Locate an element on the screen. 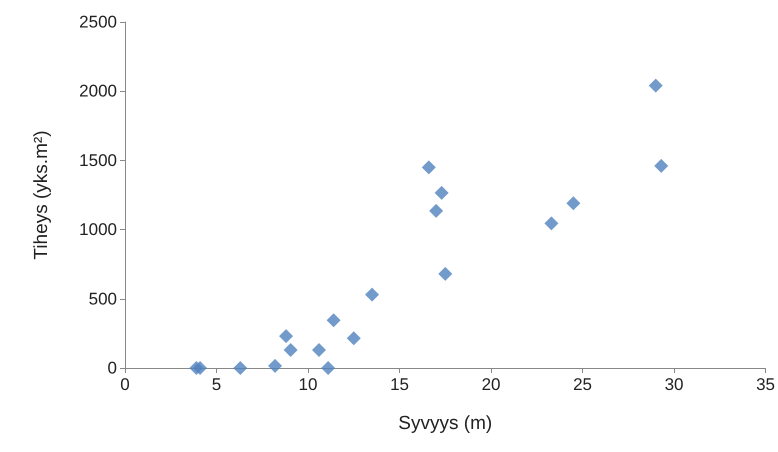 The height and width of the screenshot is (452, 778). x-axis-title: Syvyys (m) is located at coordinates (445, 423).